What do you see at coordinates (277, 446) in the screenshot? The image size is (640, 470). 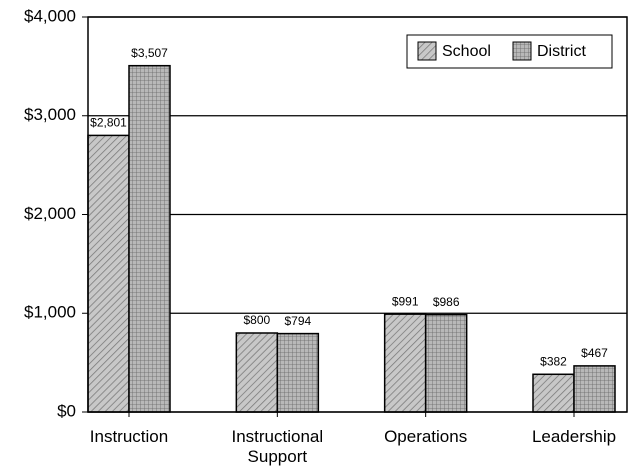 I see `x-tick-label: Instructional Support` at bounding box center [277, 446].